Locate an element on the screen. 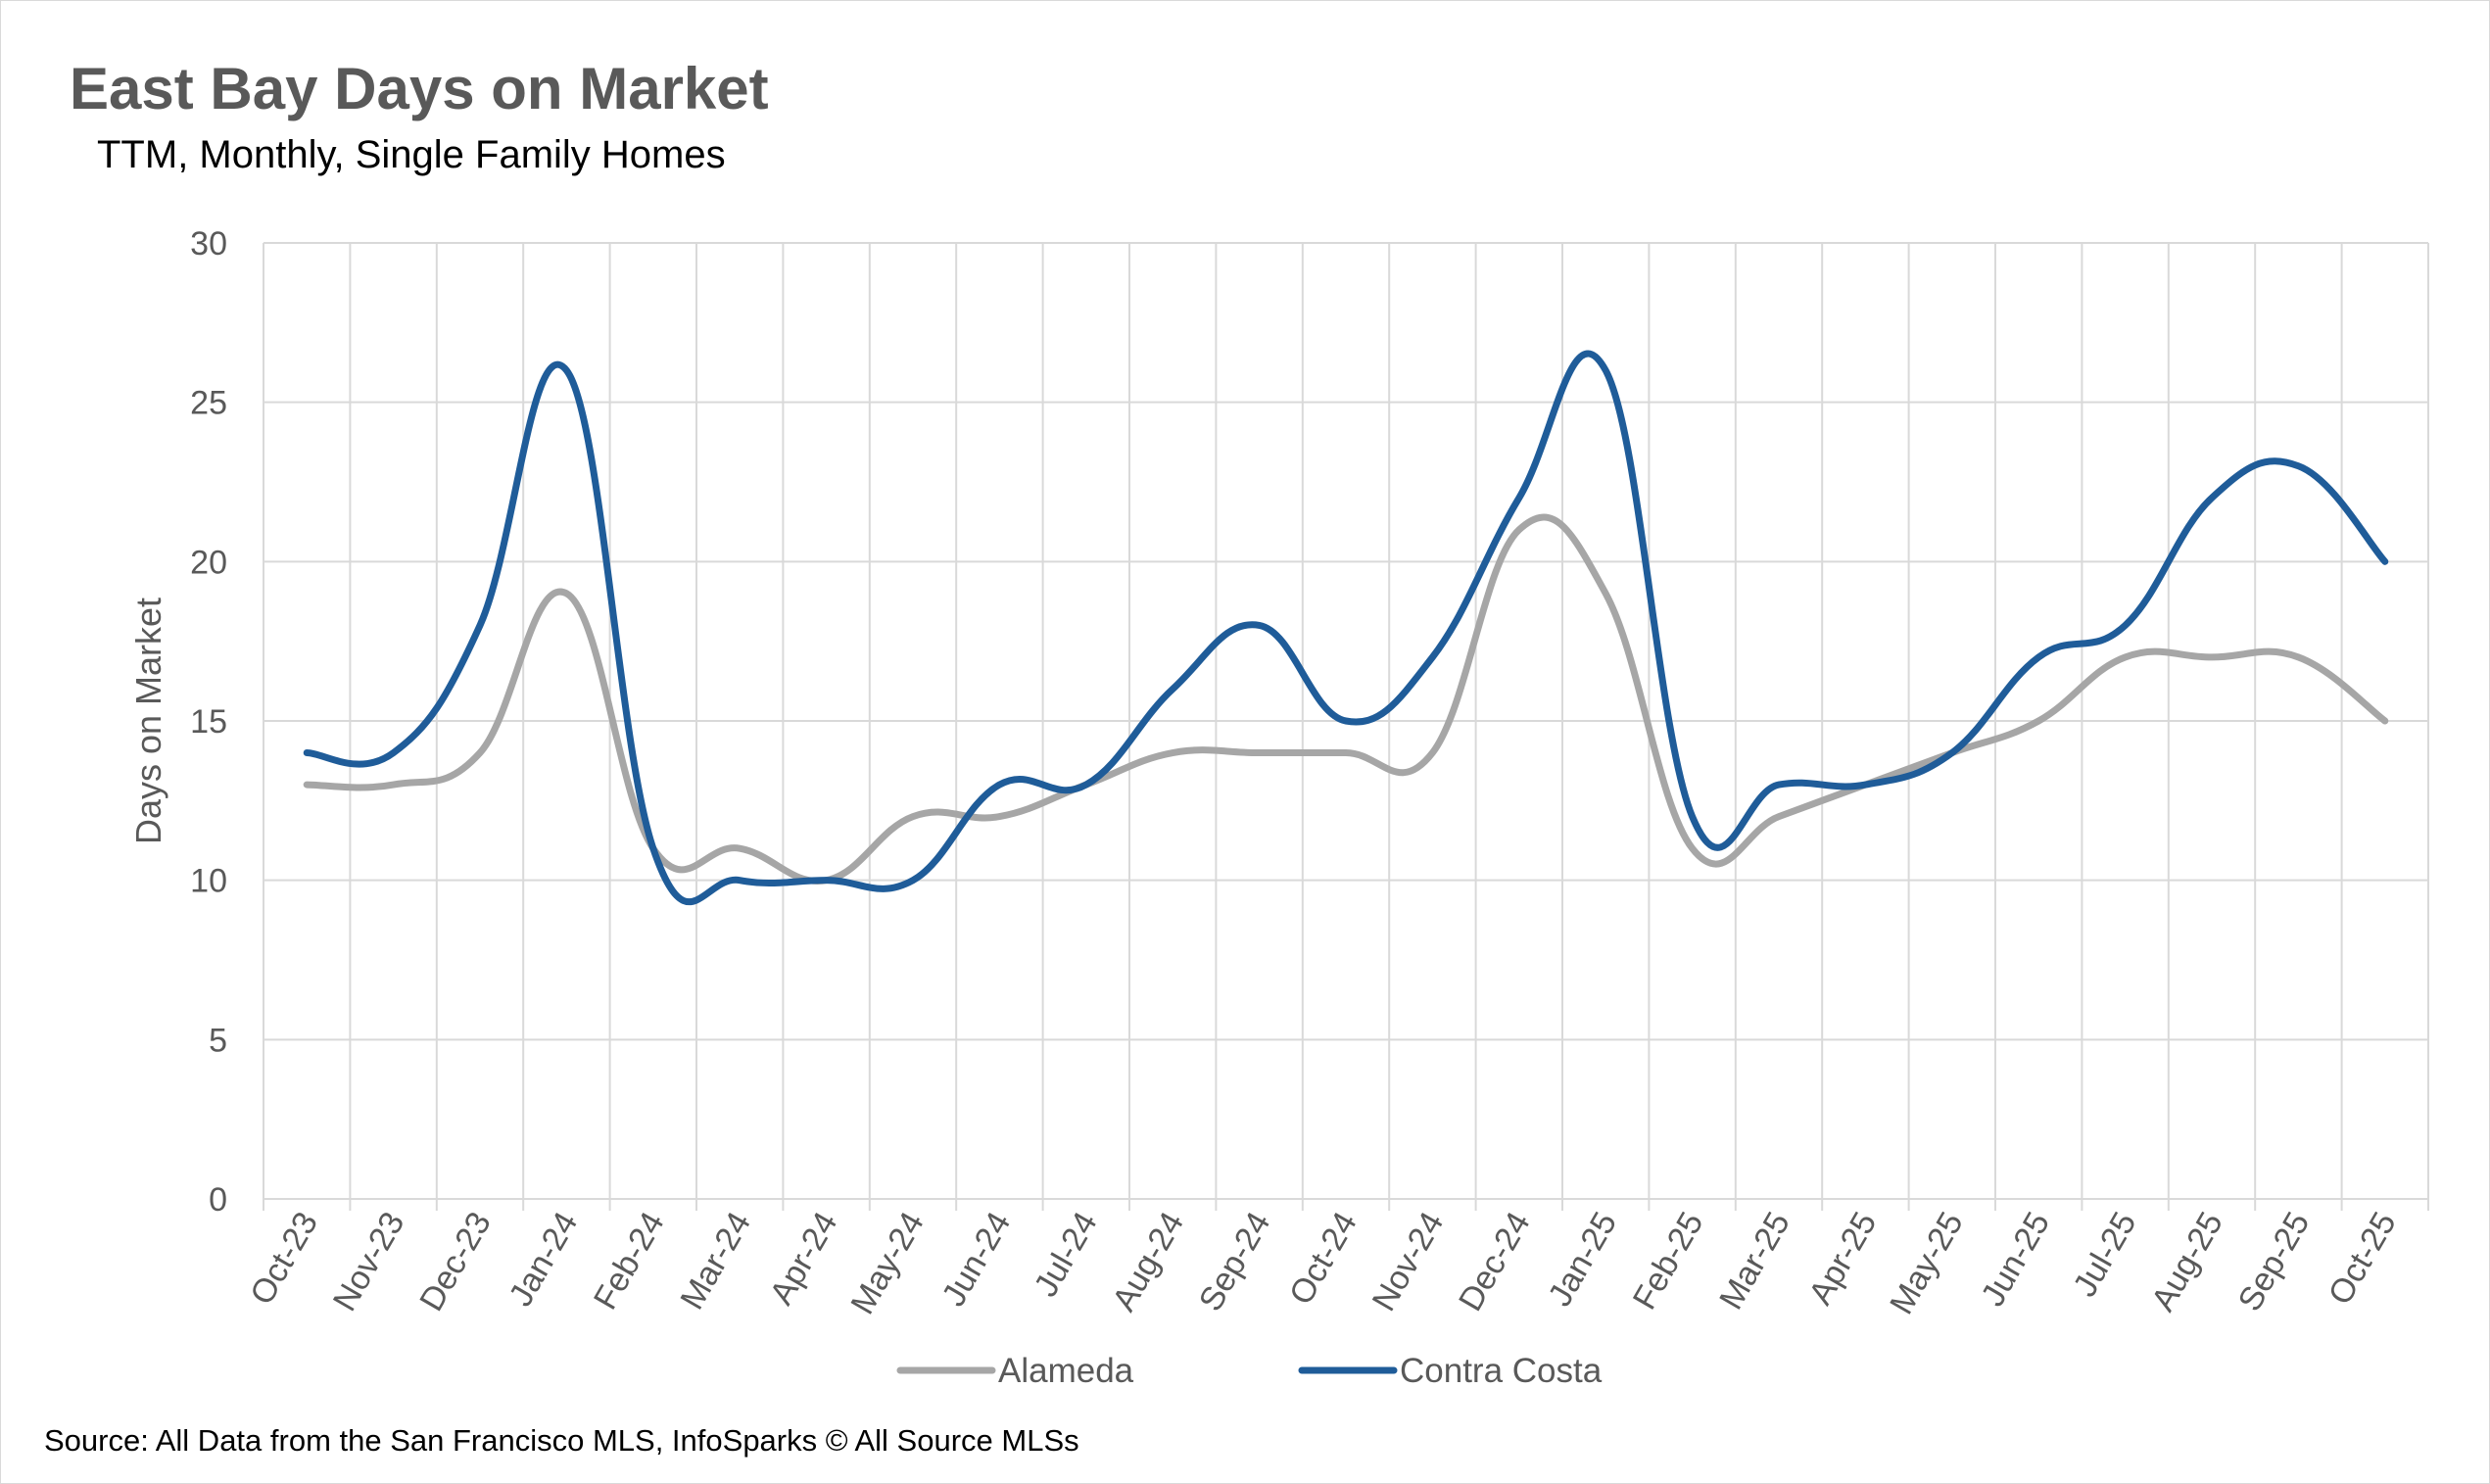 The width and height of the screenshot is (2490, 1484). x-tick-label: Mar-24 is located at coordinates (715, 1261).